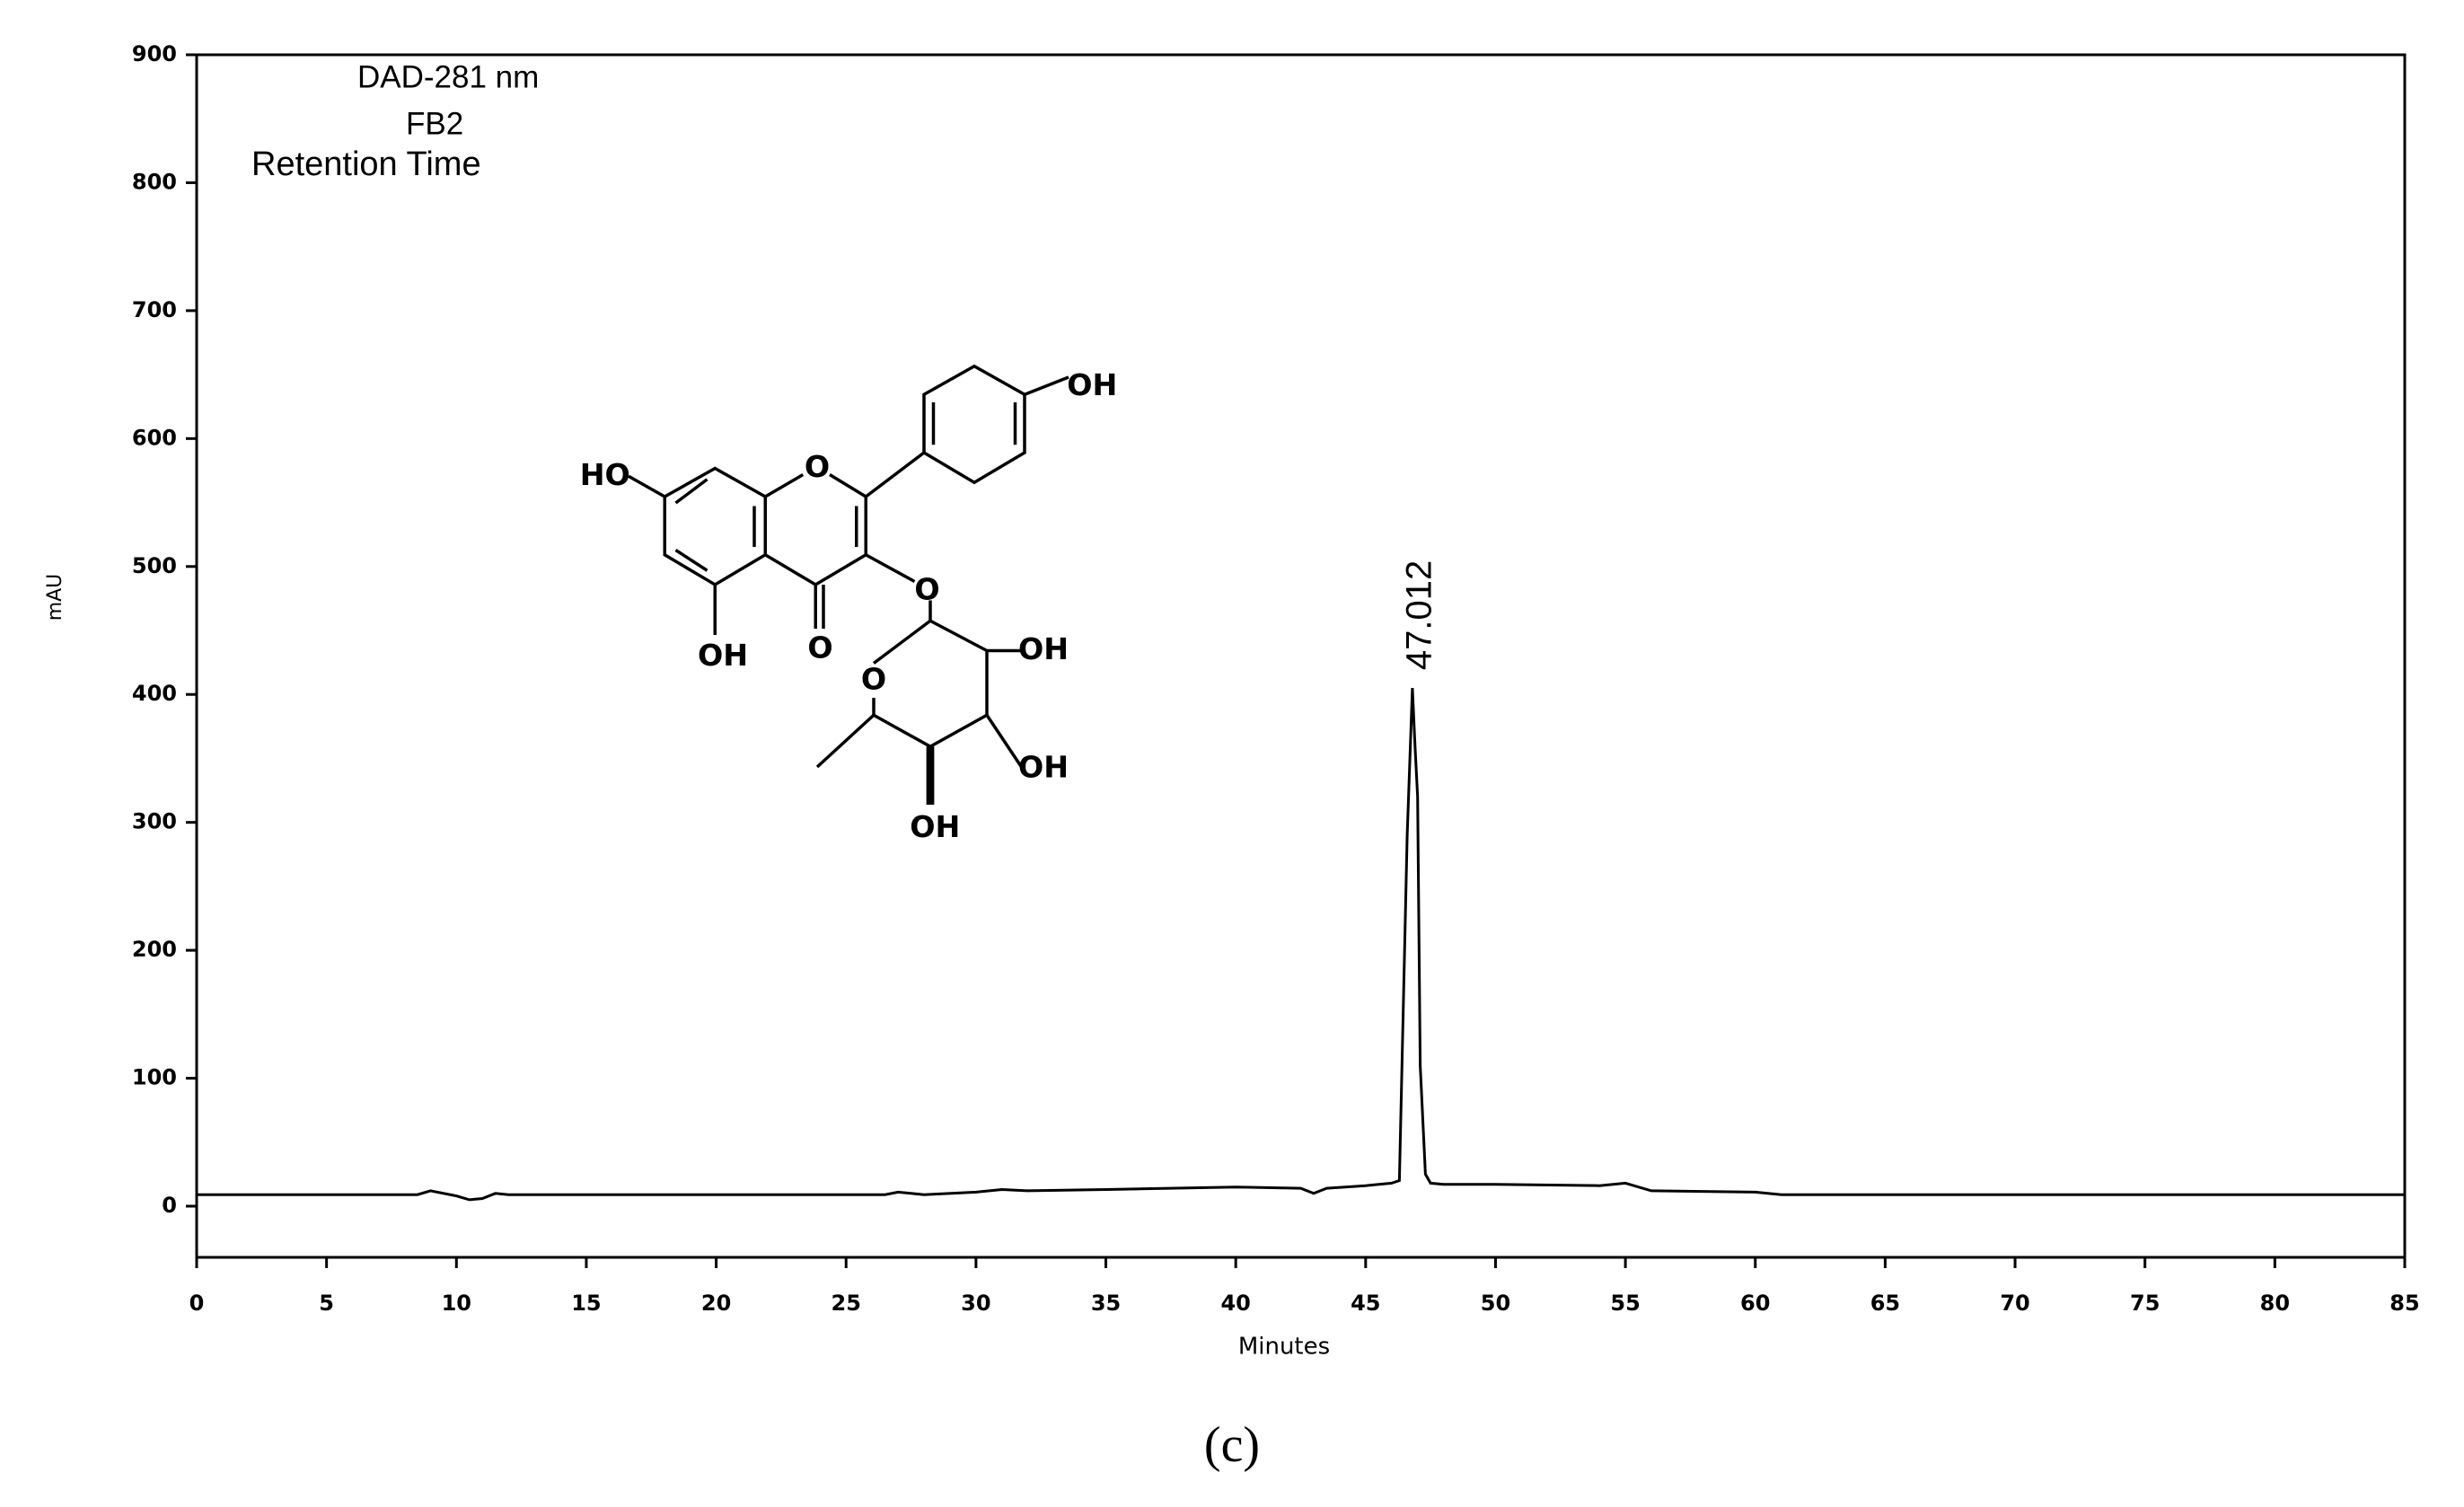 The image size is (2464, 1507). Describe the element at coordinates (1365, 1304) in the screenshot. I see `x-tick-label: 45` at that location.